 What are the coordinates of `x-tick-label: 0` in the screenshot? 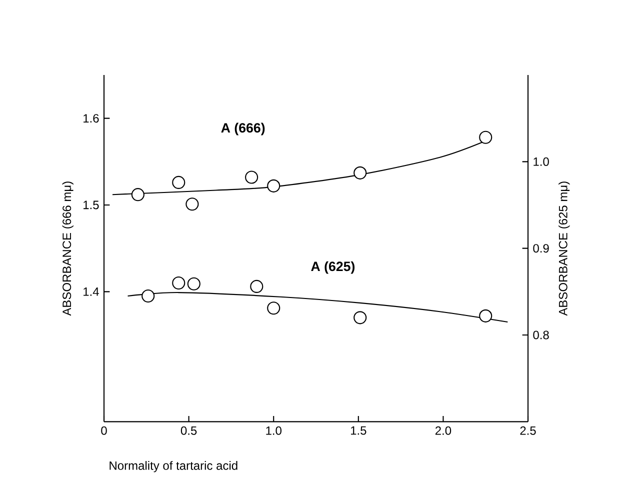 It's located at (104, 430).